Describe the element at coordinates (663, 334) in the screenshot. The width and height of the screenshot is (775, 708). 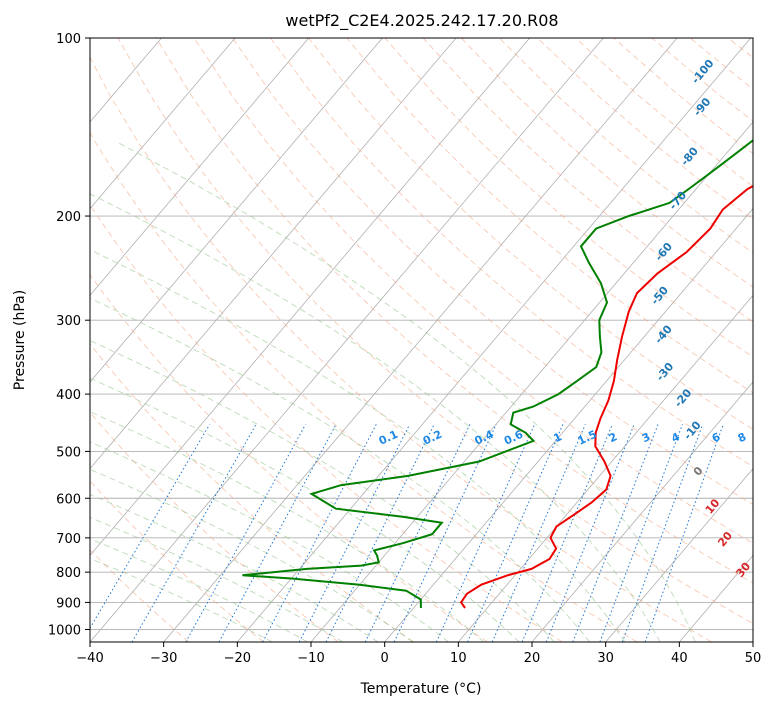
I see `adiabat-label: -40` at that location.